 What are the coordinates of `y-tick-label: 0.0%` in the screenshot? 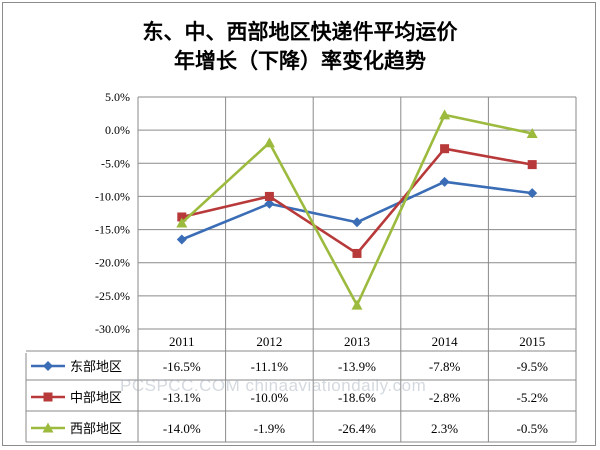 It's located at (117, 130).